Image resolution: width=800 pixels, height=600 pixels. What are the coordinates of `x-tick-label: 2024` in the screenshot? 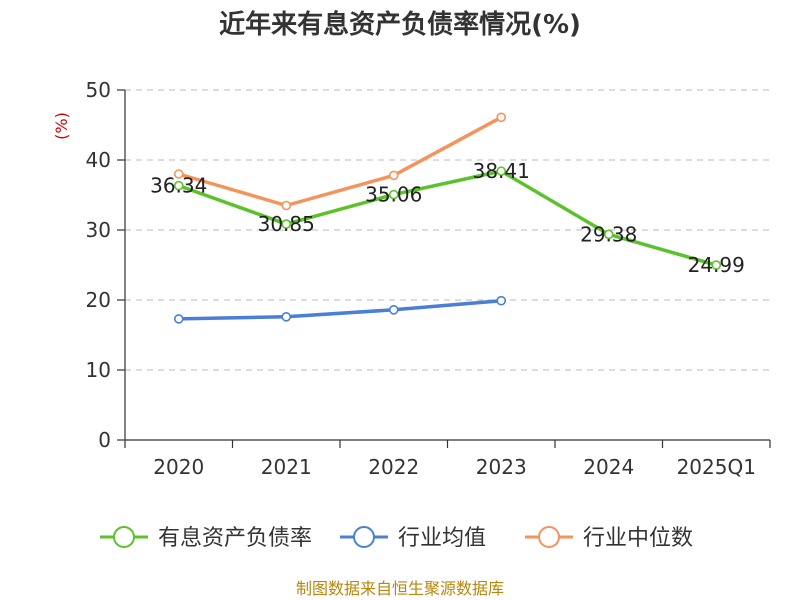 It's located at (608, 467).